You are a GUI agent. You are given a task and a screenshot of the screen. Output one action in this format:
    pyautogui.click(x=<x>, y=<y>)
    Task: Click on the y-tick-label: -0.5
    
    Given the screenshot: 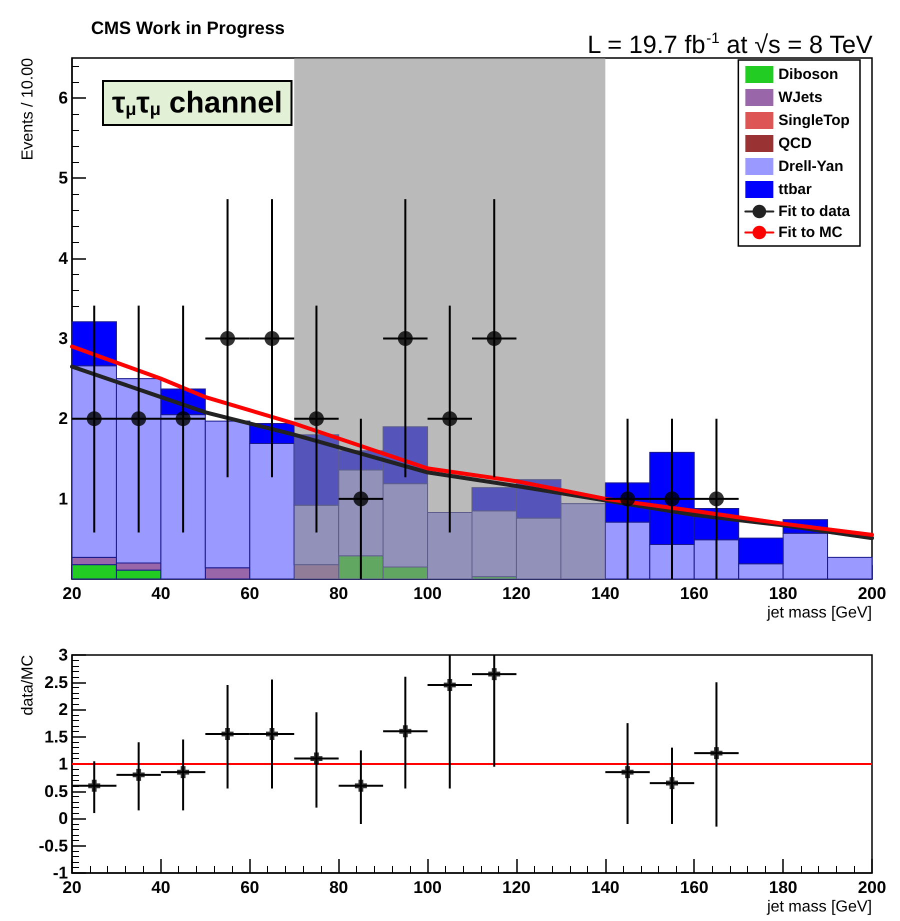 What is the action you would take?
    pyautogui.click(x=53, y=846)
    